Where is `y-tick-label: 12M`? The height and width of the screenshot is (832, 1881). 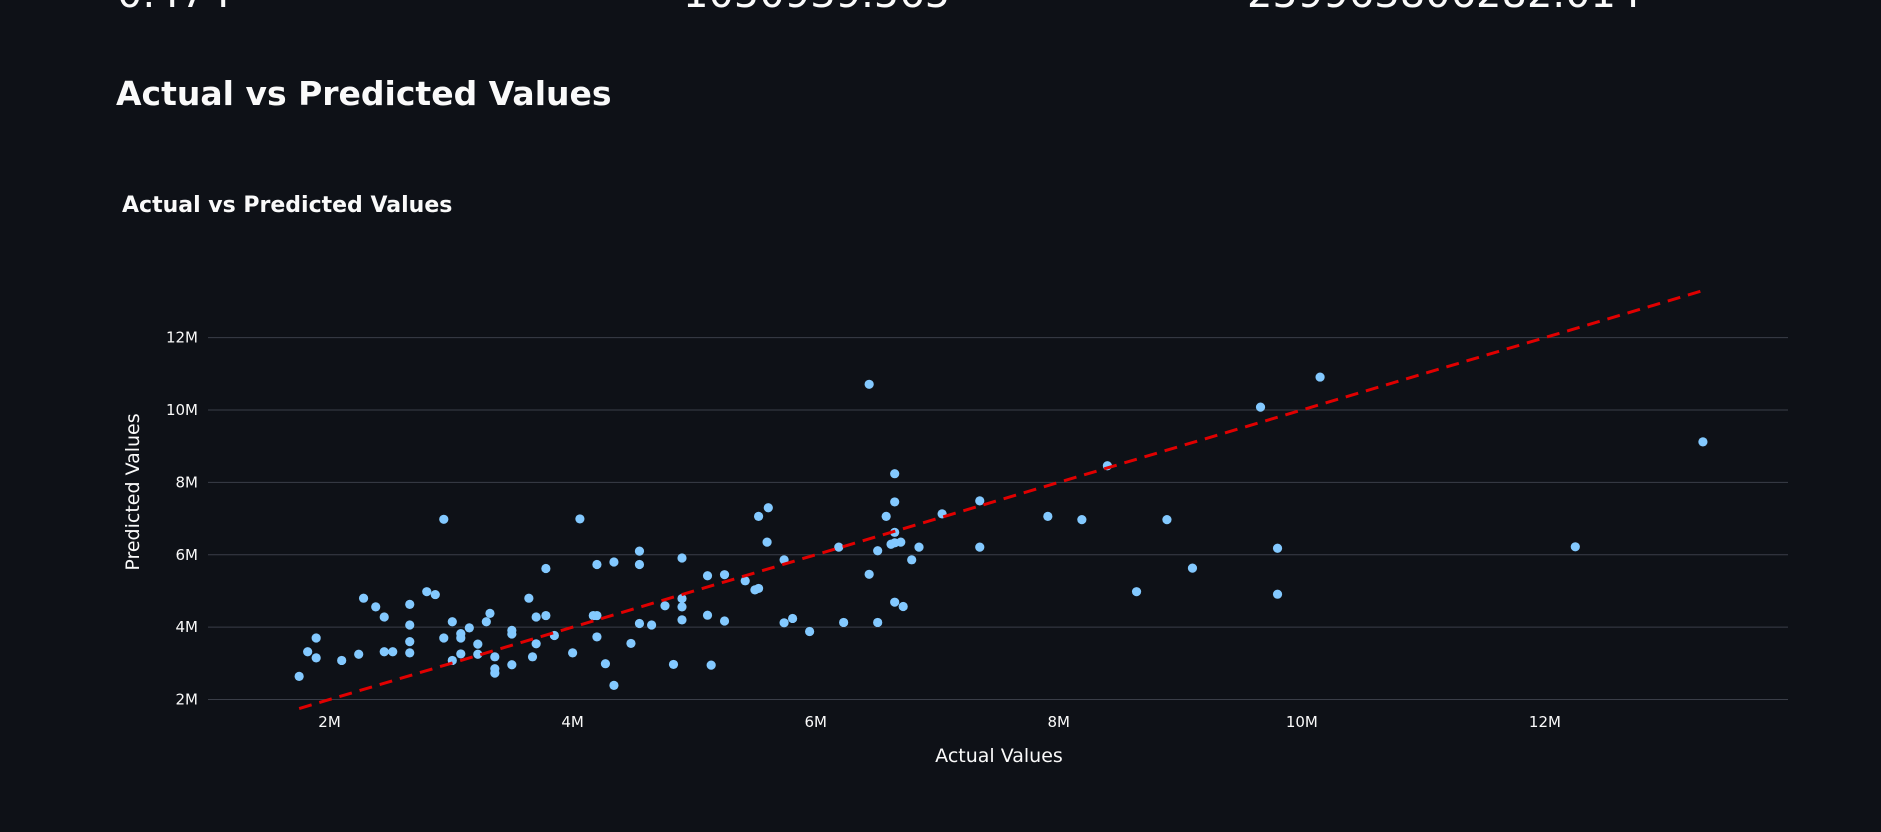 y-tick-label: 12M is located at coordinates (182, 338).